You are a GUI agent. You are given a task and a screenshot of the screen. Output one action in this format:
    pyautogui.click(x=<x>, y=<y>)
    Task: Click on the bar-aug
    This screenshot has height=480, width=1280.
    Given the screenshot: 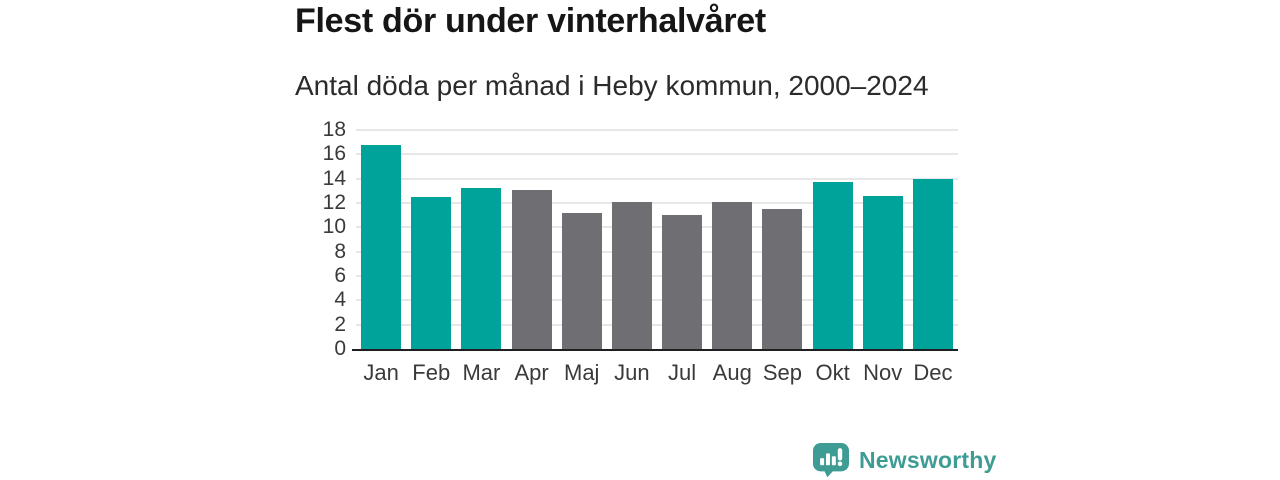 What is the action you would take?
    pyautogui.click(x=732, y=275)
    